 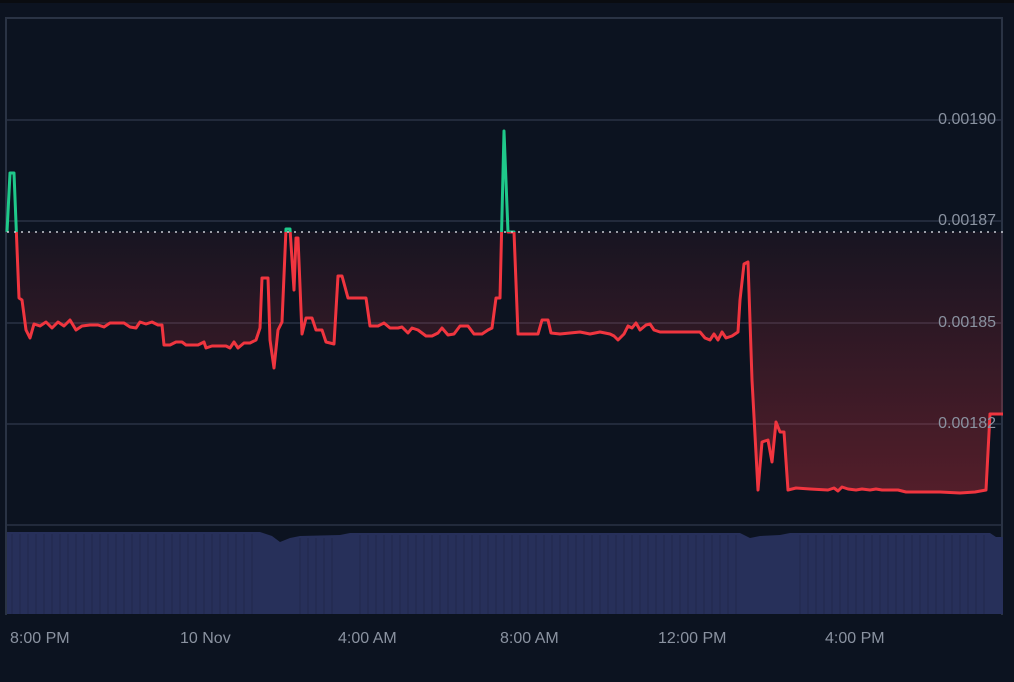 What do you see at coordinates (367, 638) in the screenshot?
I see `x-tick-label: 4:00 AM` at bounding box center [367, 638].